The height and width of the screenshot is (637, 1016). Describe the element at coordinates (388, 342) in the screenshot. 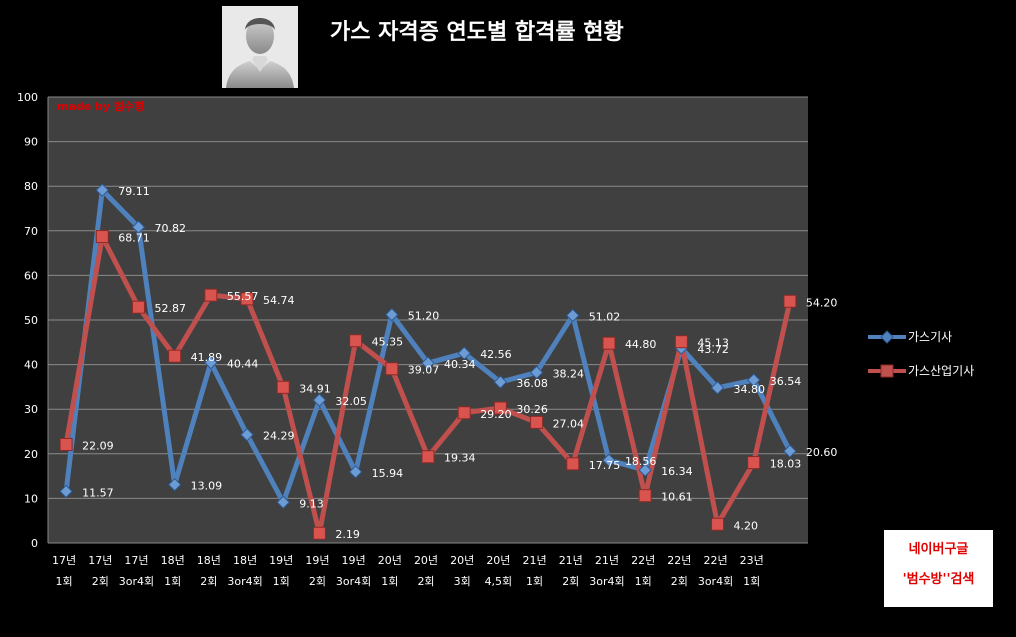

I see `data-label: 45.35` at that location.